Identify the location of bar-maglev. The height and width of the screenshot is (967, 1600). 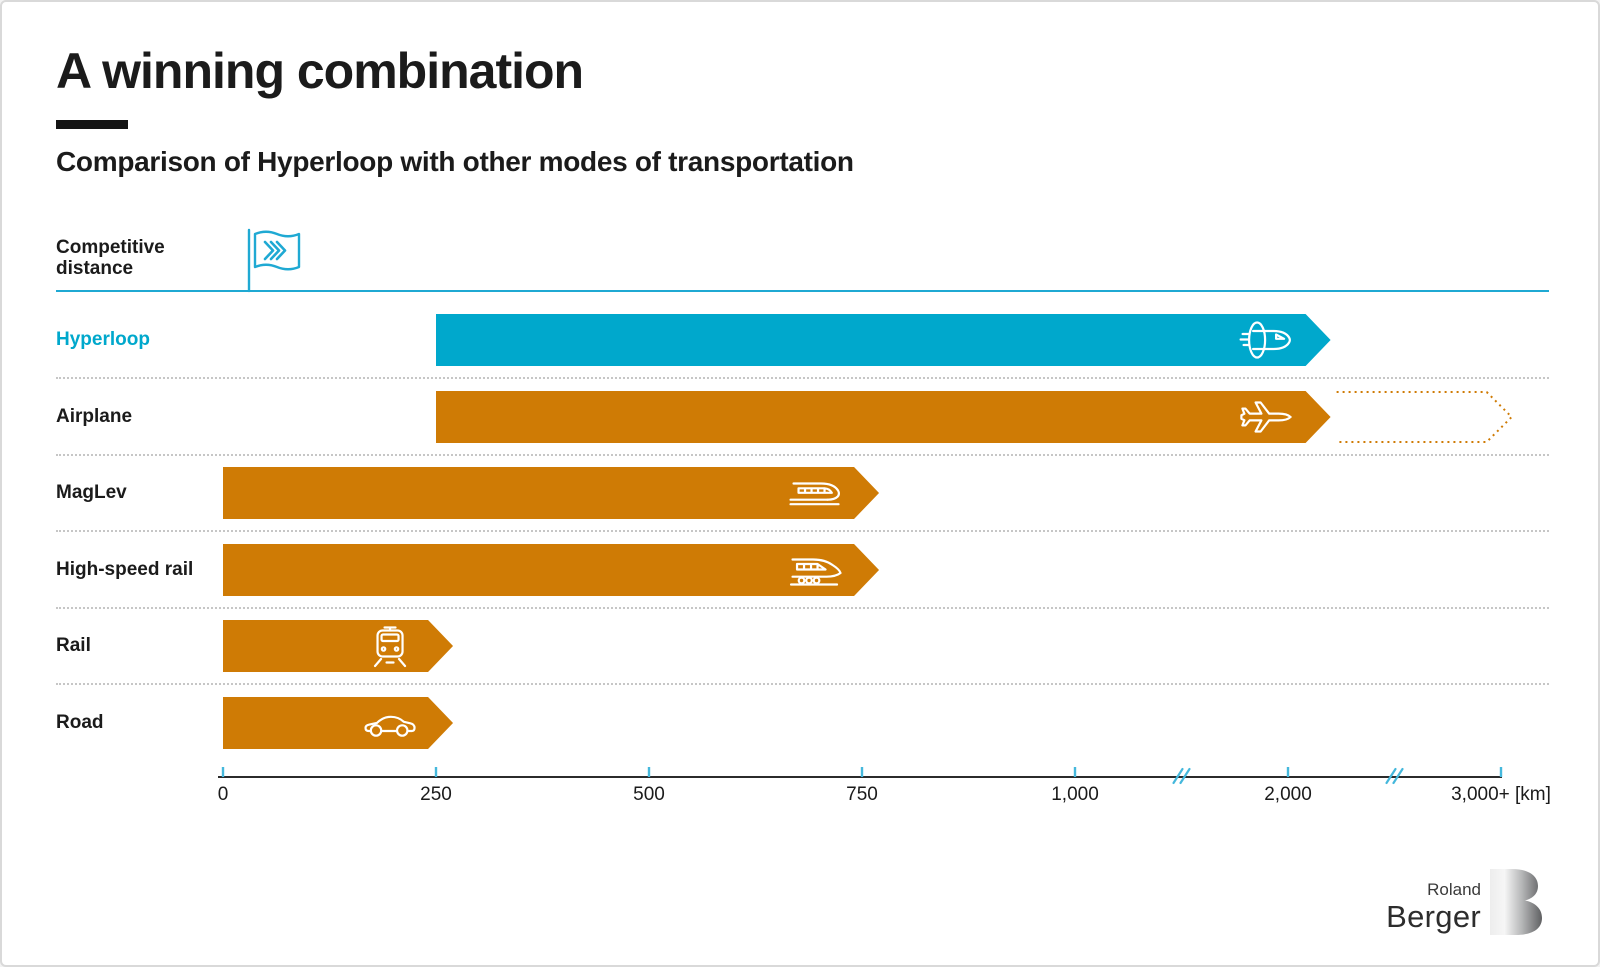
(551, 493).